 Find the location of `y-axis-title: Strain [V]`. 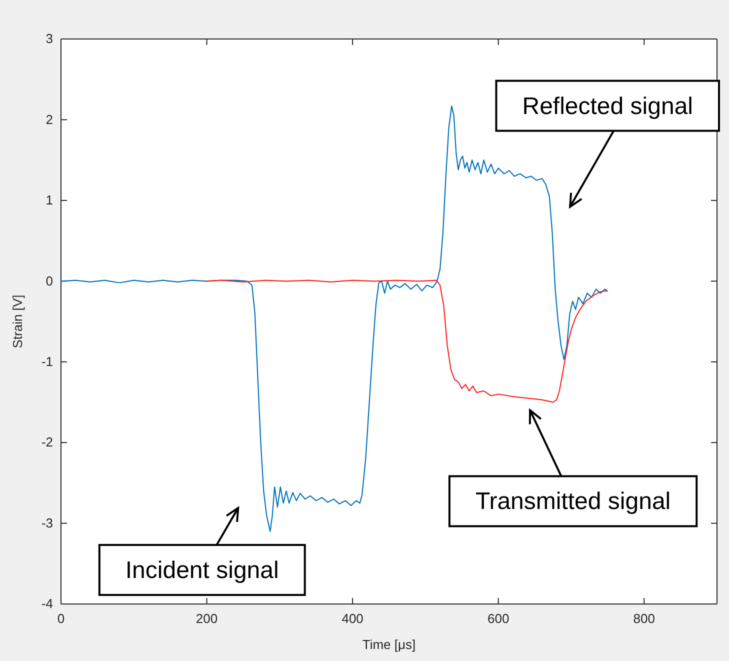

y-axis-title: Strain [V] is located at coordinates (17, 321).